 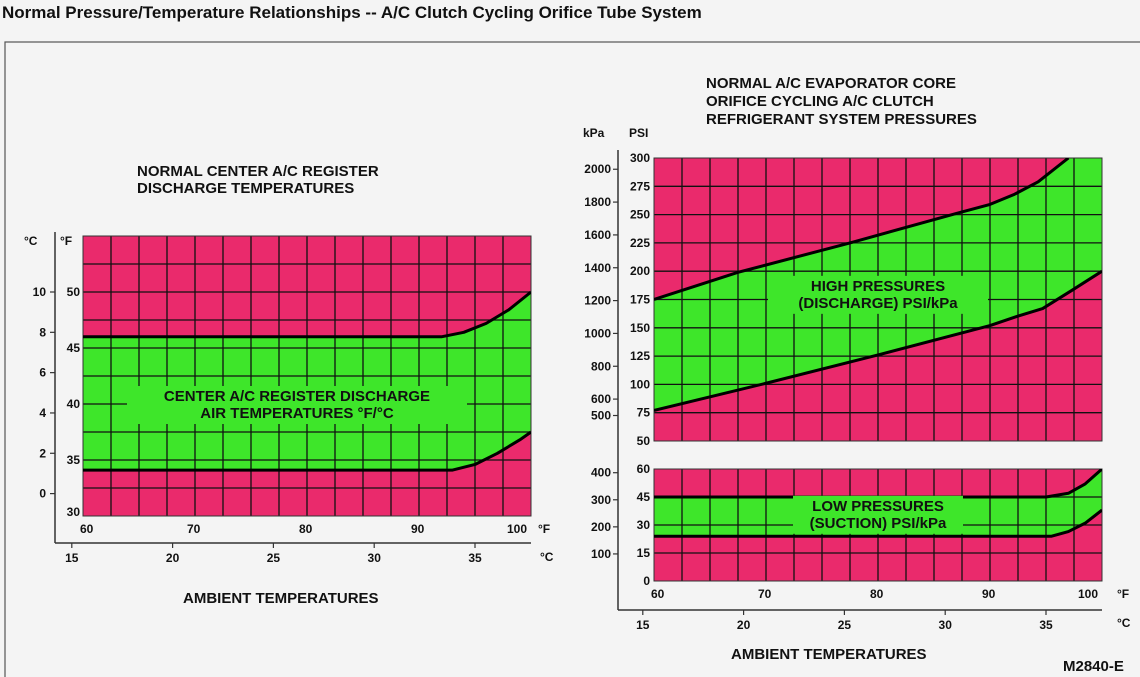 What do you see at coordinates (42, 494) in the screenshot?
I see `y-tick-label-c: 0` at bounding box center [42, 494].